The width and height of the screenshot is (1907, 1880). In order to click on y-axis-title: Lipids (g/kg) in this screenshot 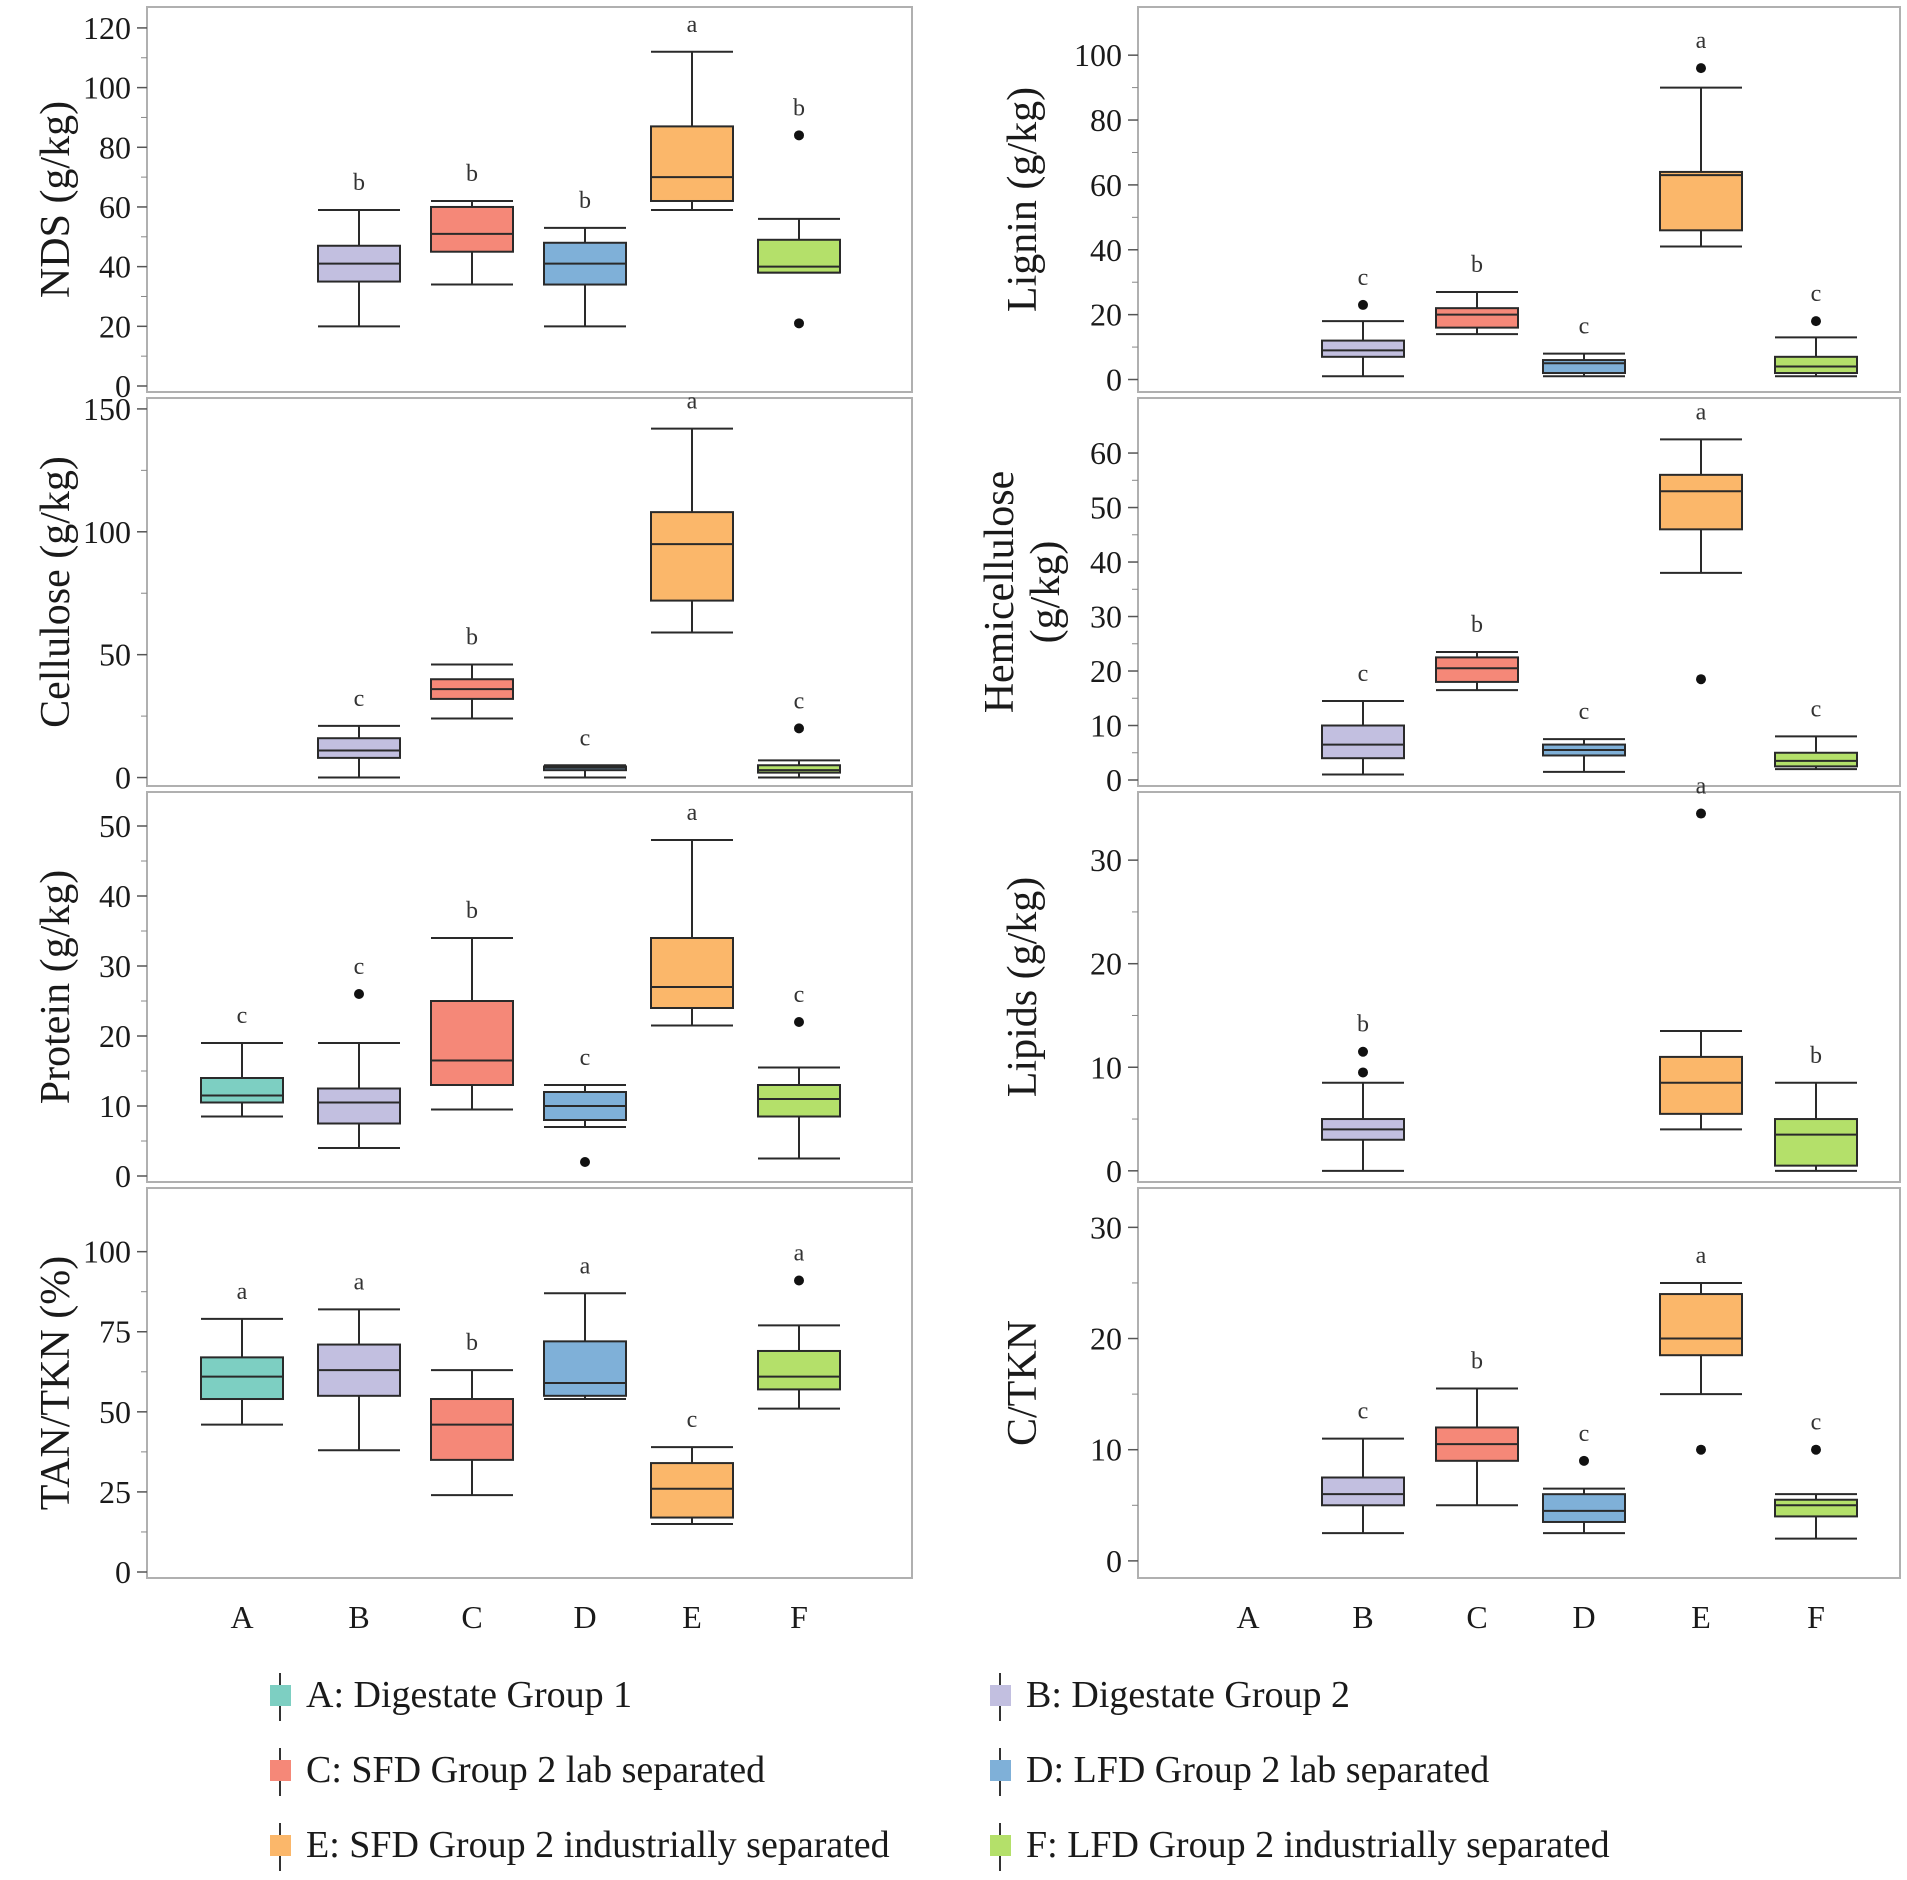, I will do `click(1023, 987)`.